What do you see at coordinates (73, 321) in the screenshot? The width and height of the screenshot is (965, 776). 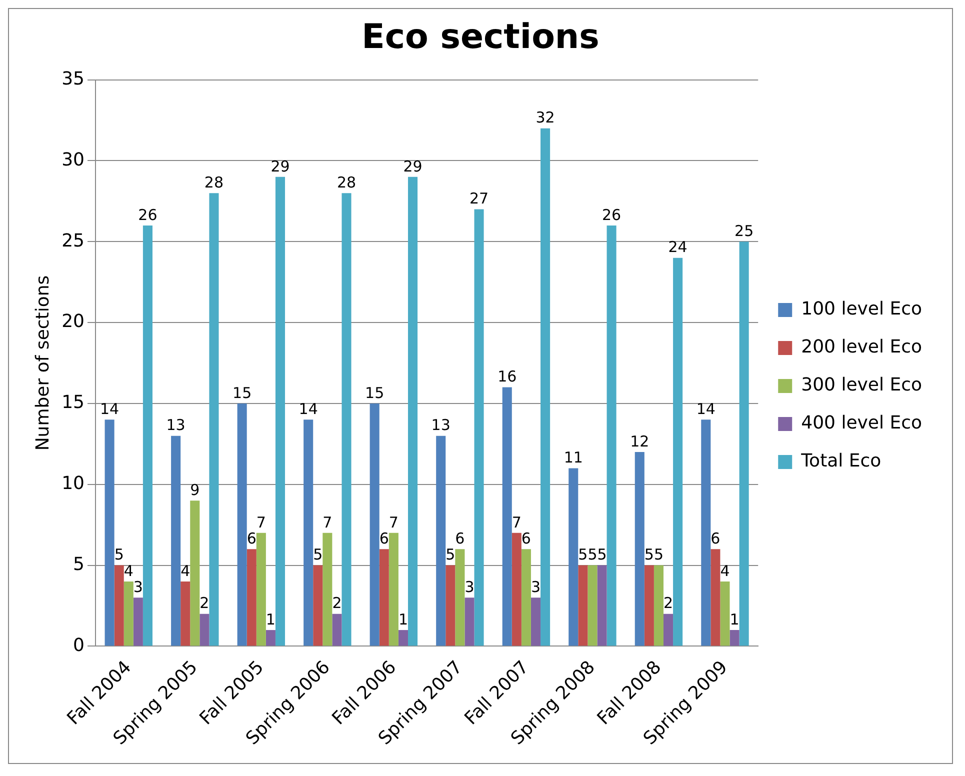 I see `y-tick-label: 20` at bounding box center [73, 321].